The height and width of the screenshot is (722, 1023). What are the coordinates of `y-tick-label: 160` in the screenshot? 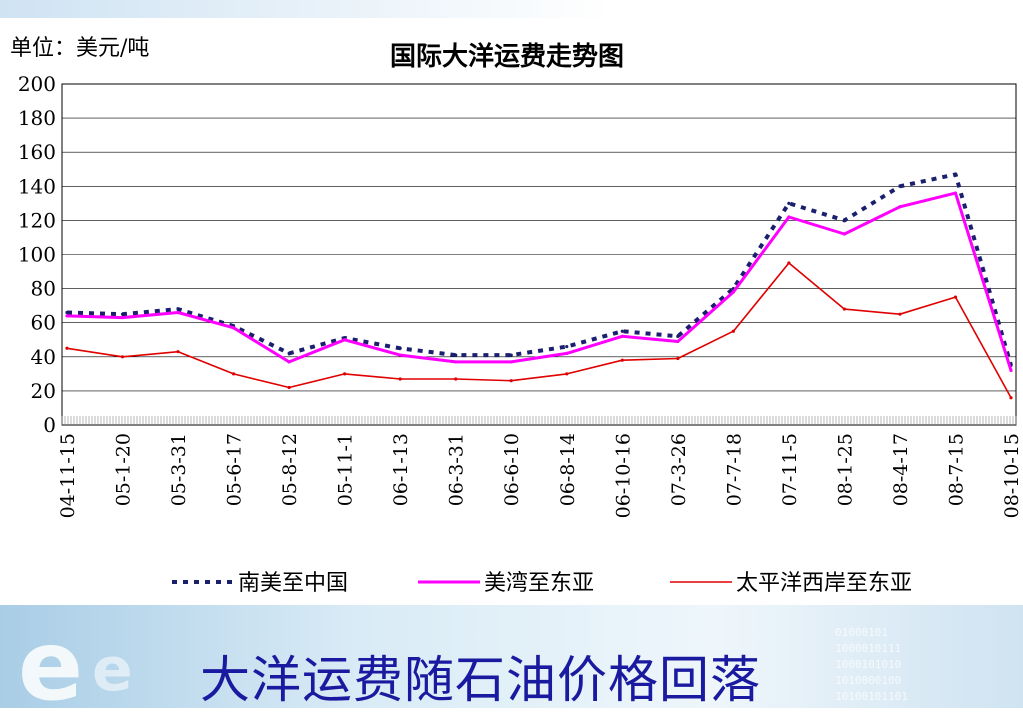 It's located at (37, 152).